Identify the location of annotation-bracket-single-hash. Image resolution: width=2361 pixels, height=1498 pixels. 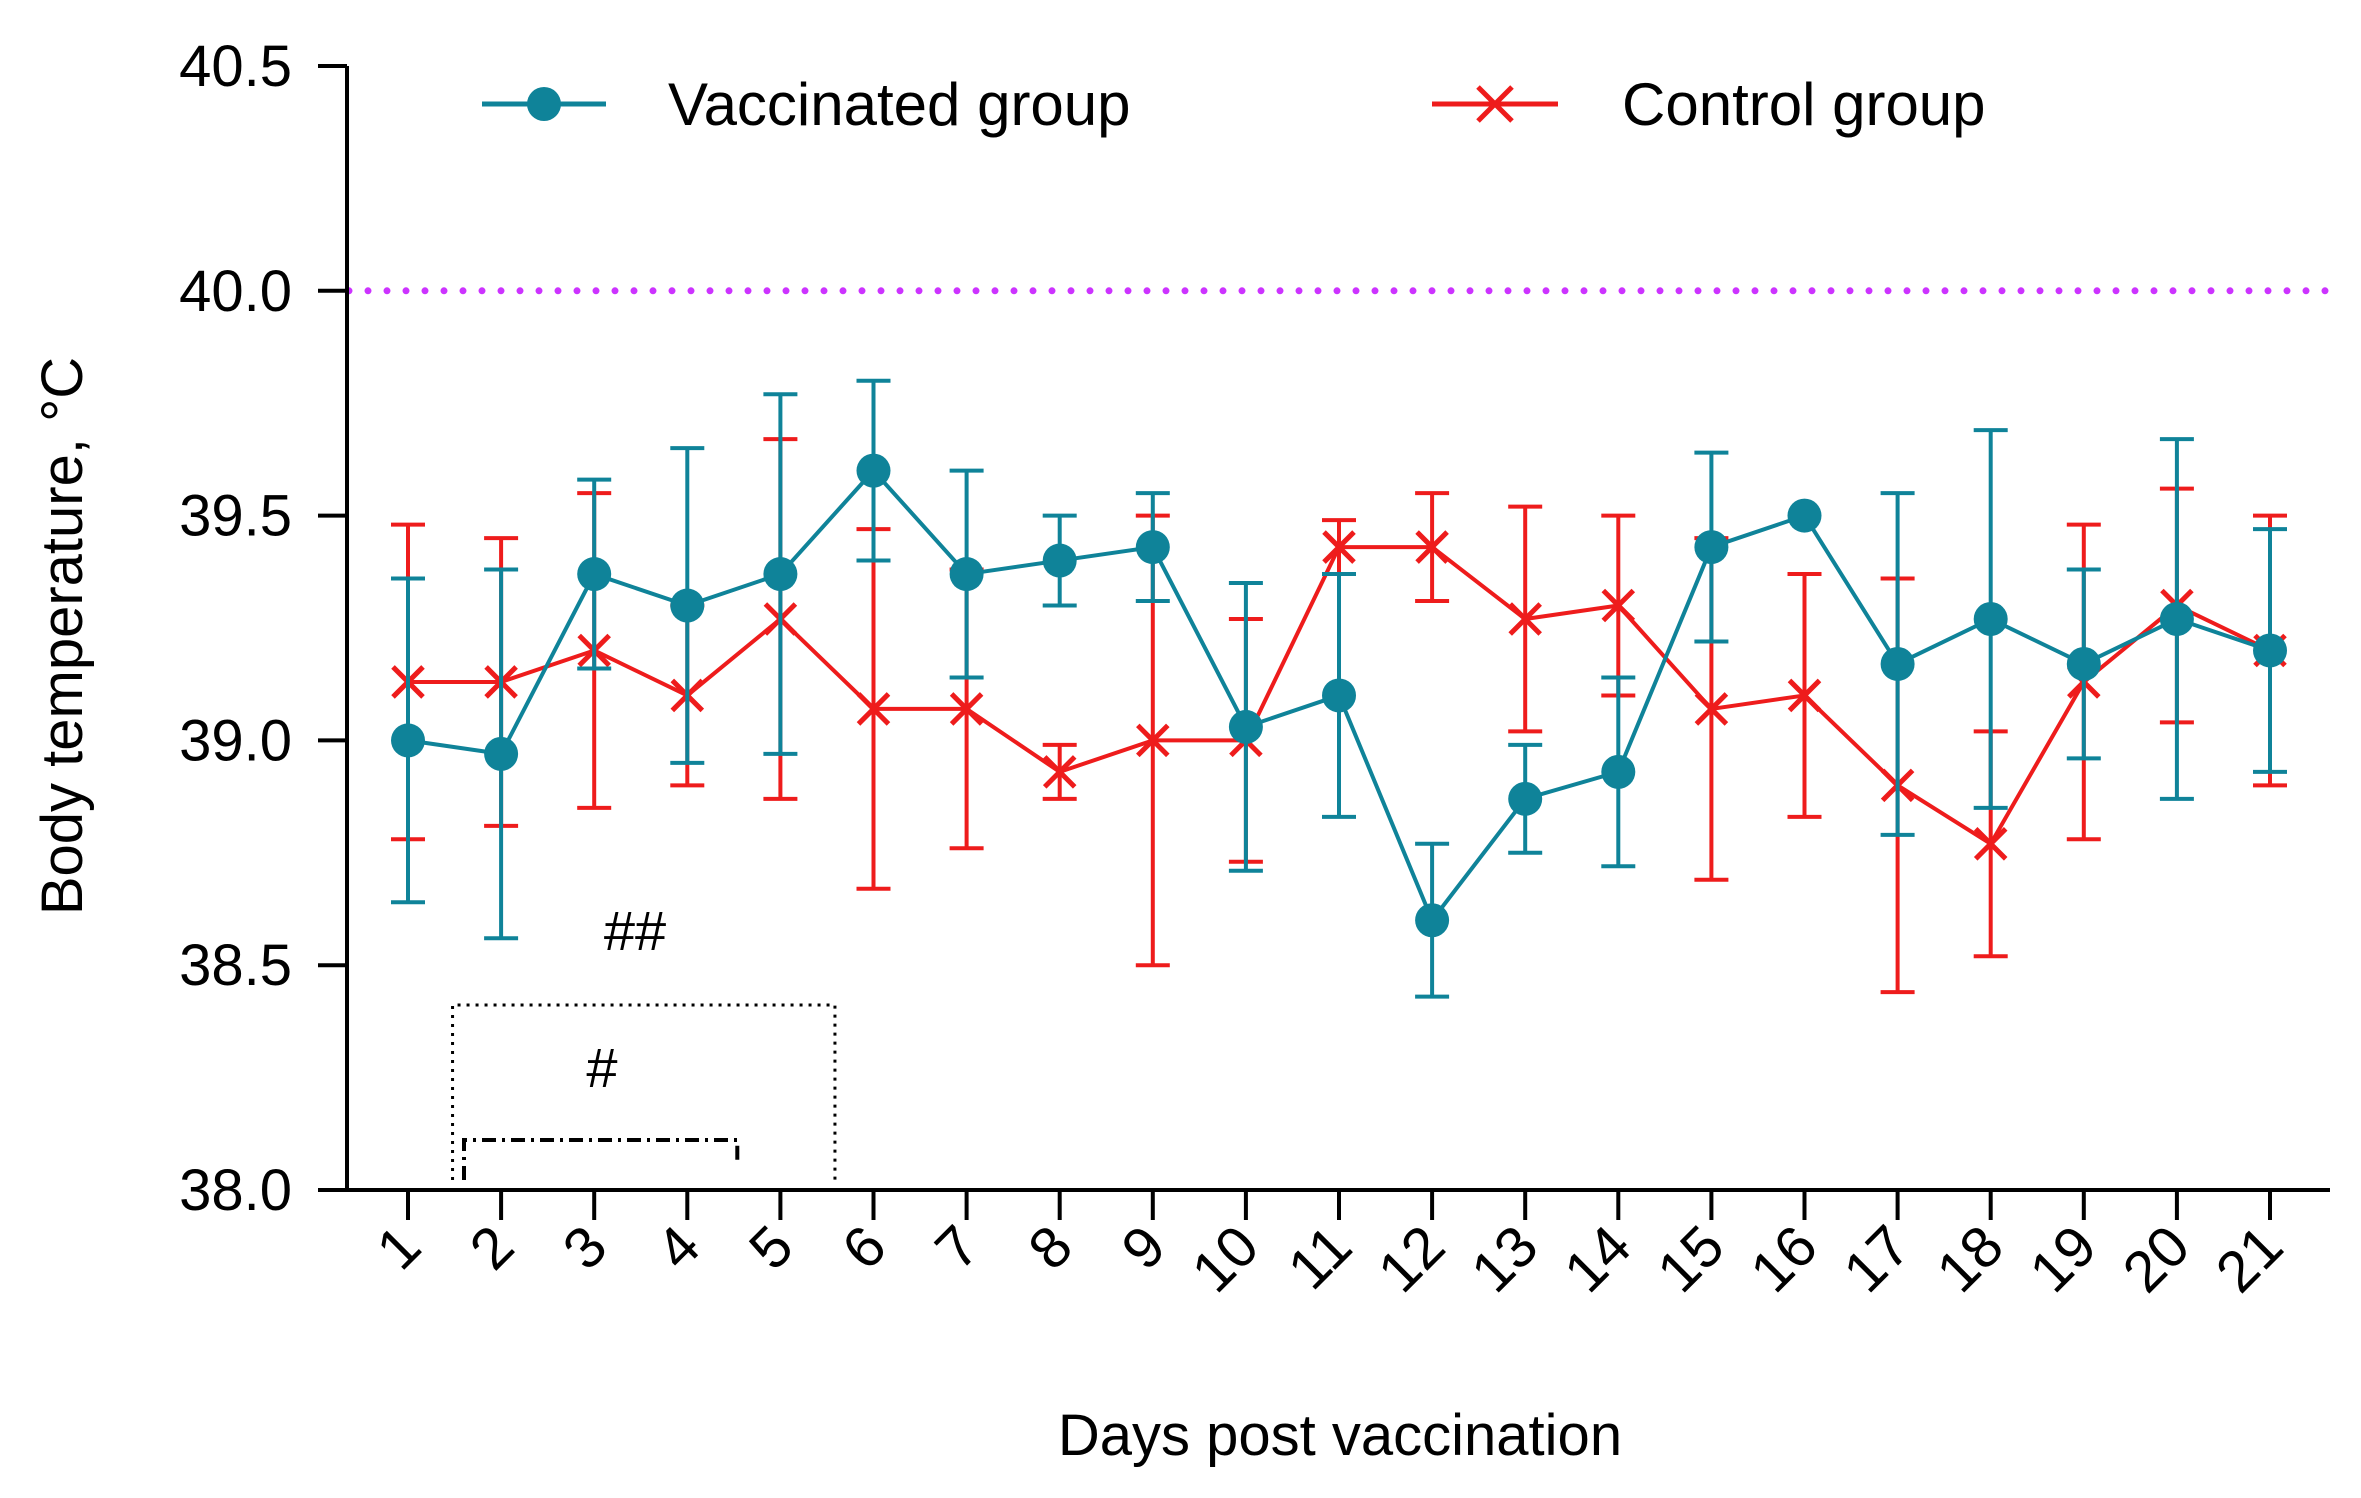
(601, 1159).